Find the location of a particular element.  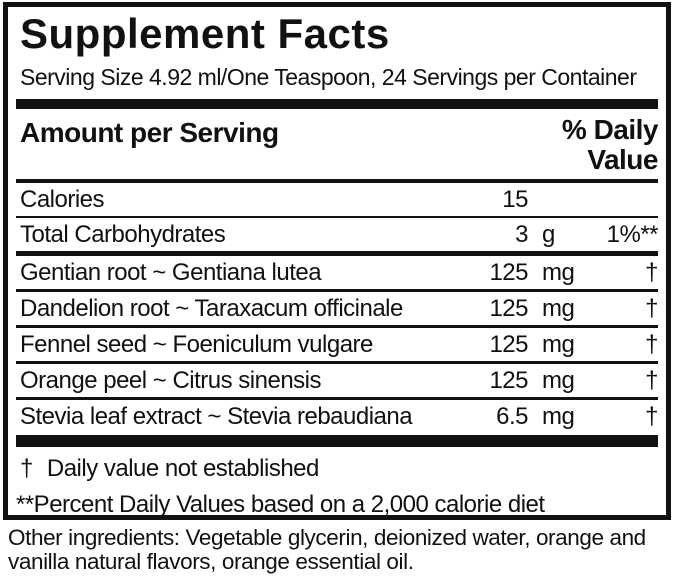

dagger-footnote-text: Daily value not established is located at coordinates (183, 468).